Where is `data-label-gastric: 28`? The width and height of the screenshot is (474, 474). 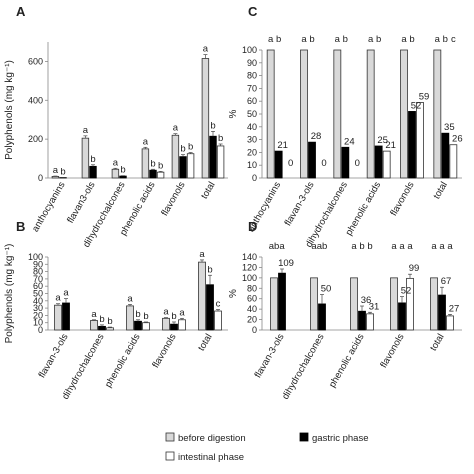
data-label-gastric: 28 is located at coordinates (316, 136).